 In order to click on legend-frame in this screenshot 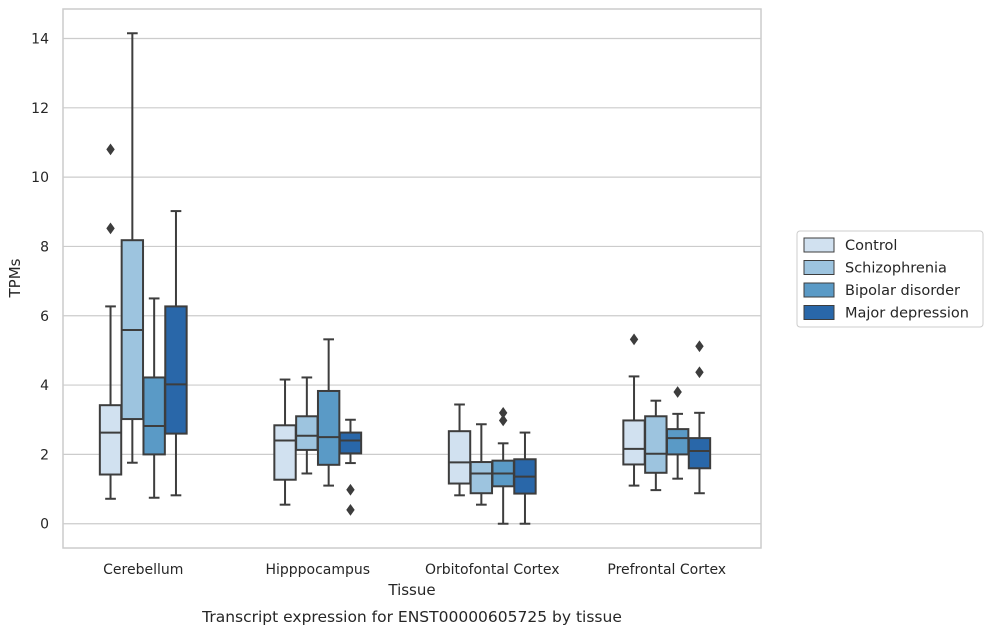, I will do `click(890, 279)`.